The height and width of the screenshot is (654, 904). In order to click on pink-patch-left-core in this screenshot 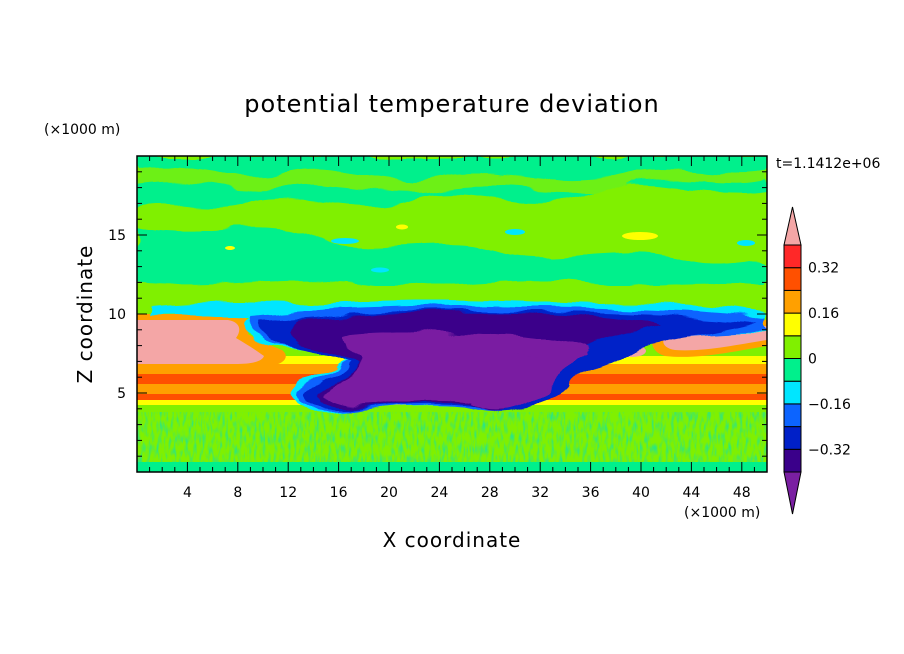, I will do `click(200, 342)`.